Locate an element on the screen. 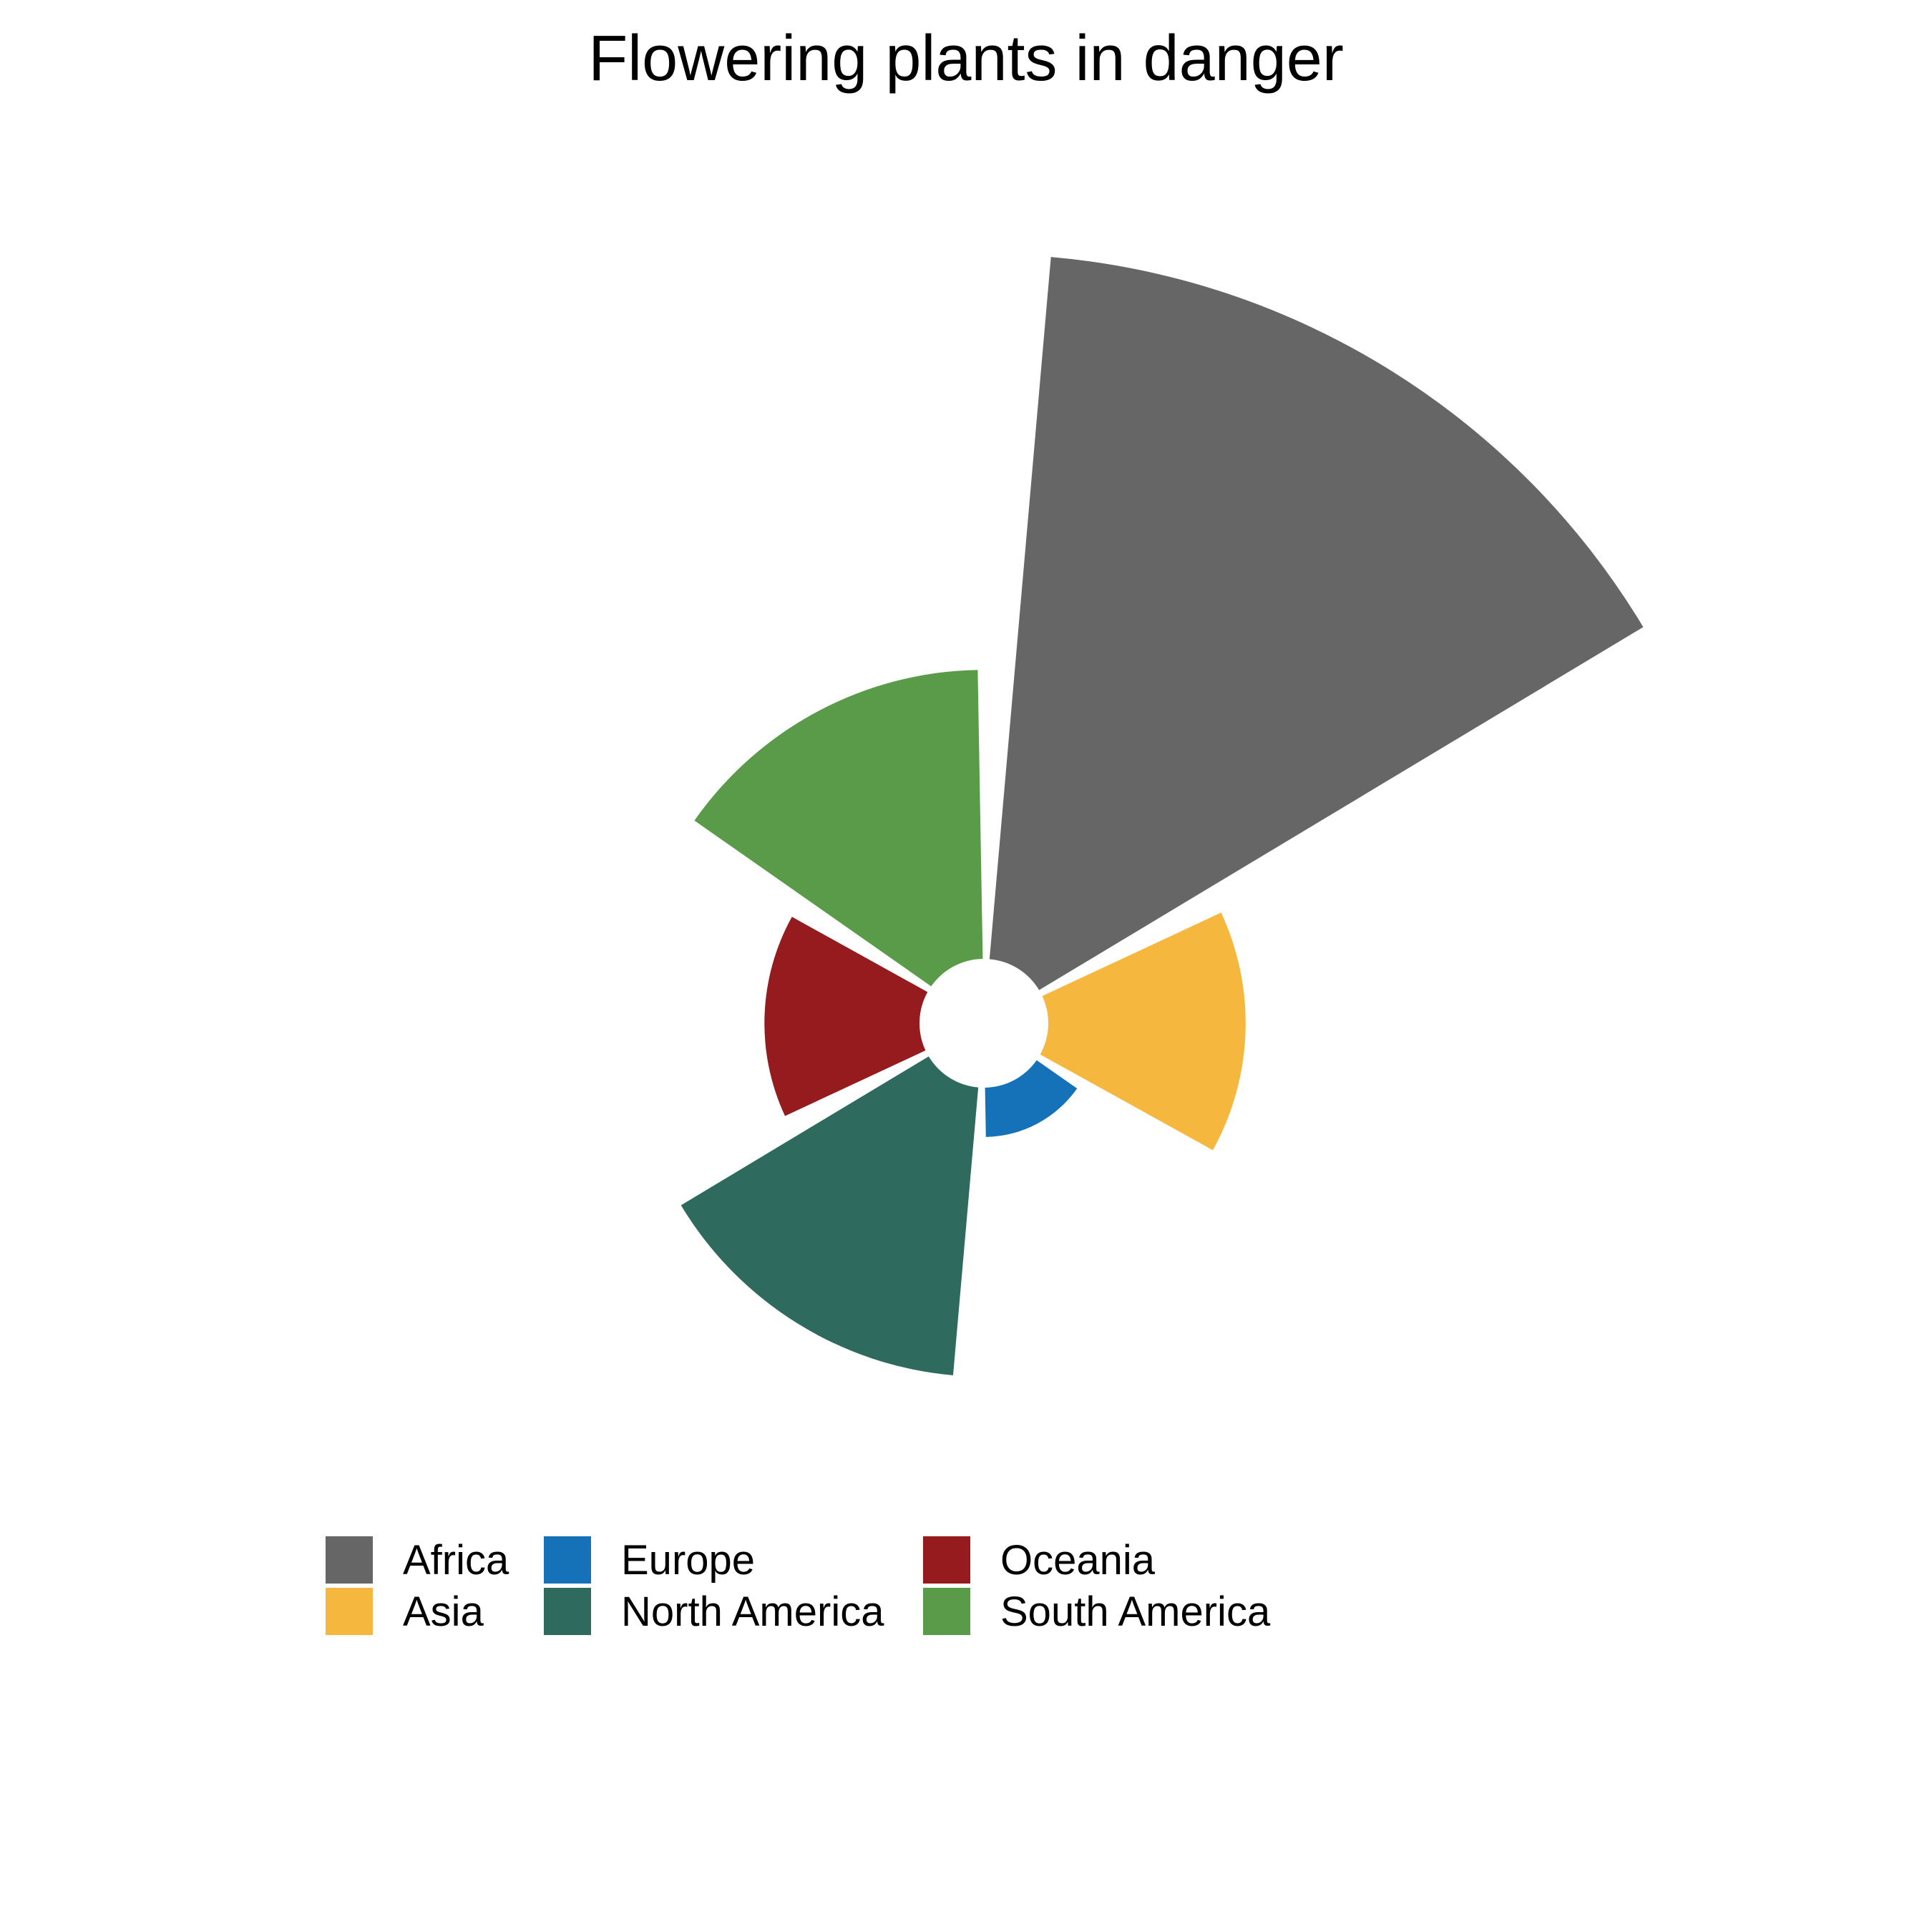 The width and height of the screenshot is (1932, 1932). legend-label-europe: Europe is located at coordinates (688, 1560).